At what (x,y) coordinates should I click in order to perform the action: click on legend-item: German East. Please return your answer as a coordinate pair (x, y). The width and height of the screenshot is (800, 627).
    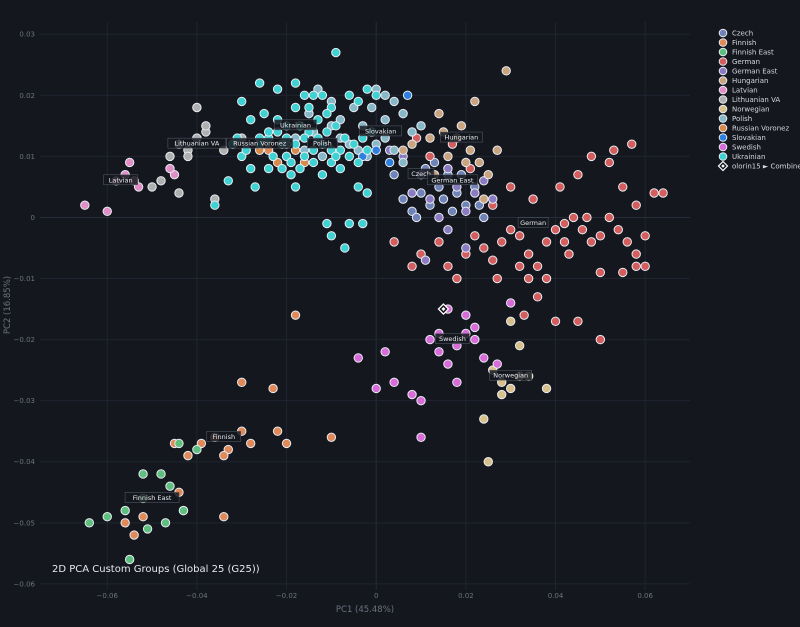
    Looking at the image, I should click on (748, 71).